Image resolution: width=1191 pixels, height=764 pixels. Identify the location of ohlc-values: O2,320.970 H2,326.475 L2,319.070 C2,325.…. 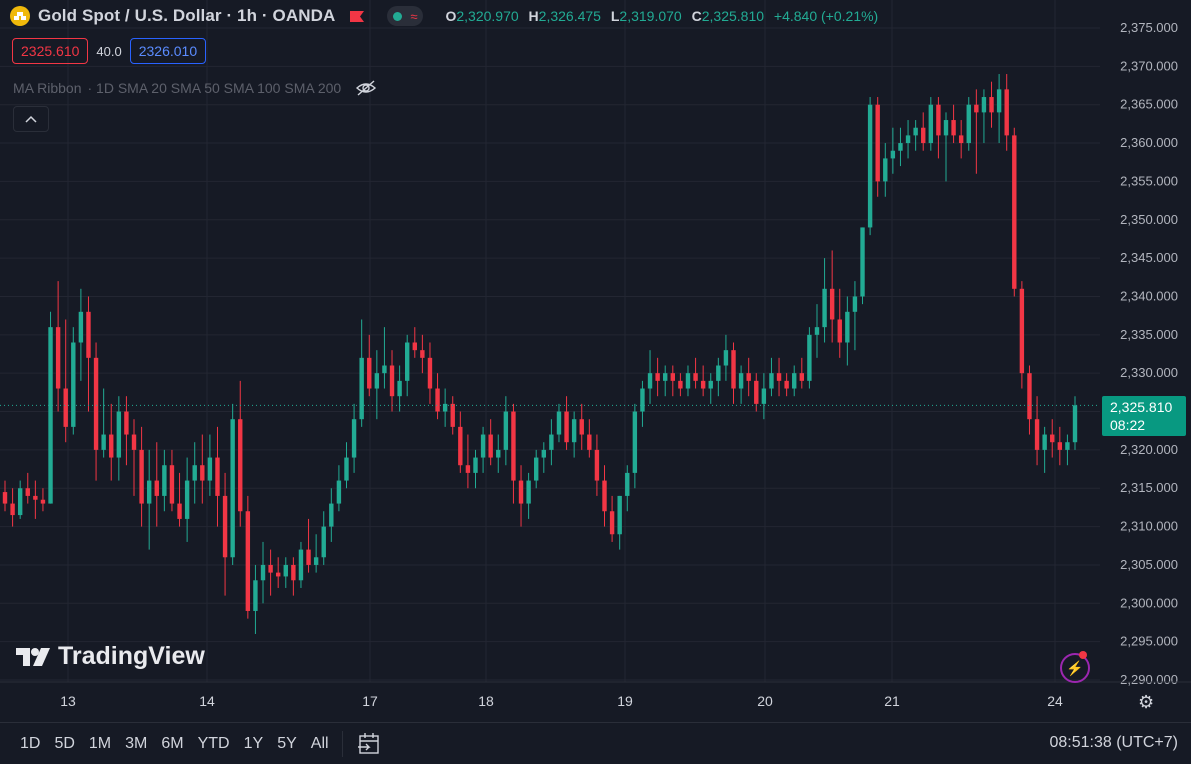
(664, 16).